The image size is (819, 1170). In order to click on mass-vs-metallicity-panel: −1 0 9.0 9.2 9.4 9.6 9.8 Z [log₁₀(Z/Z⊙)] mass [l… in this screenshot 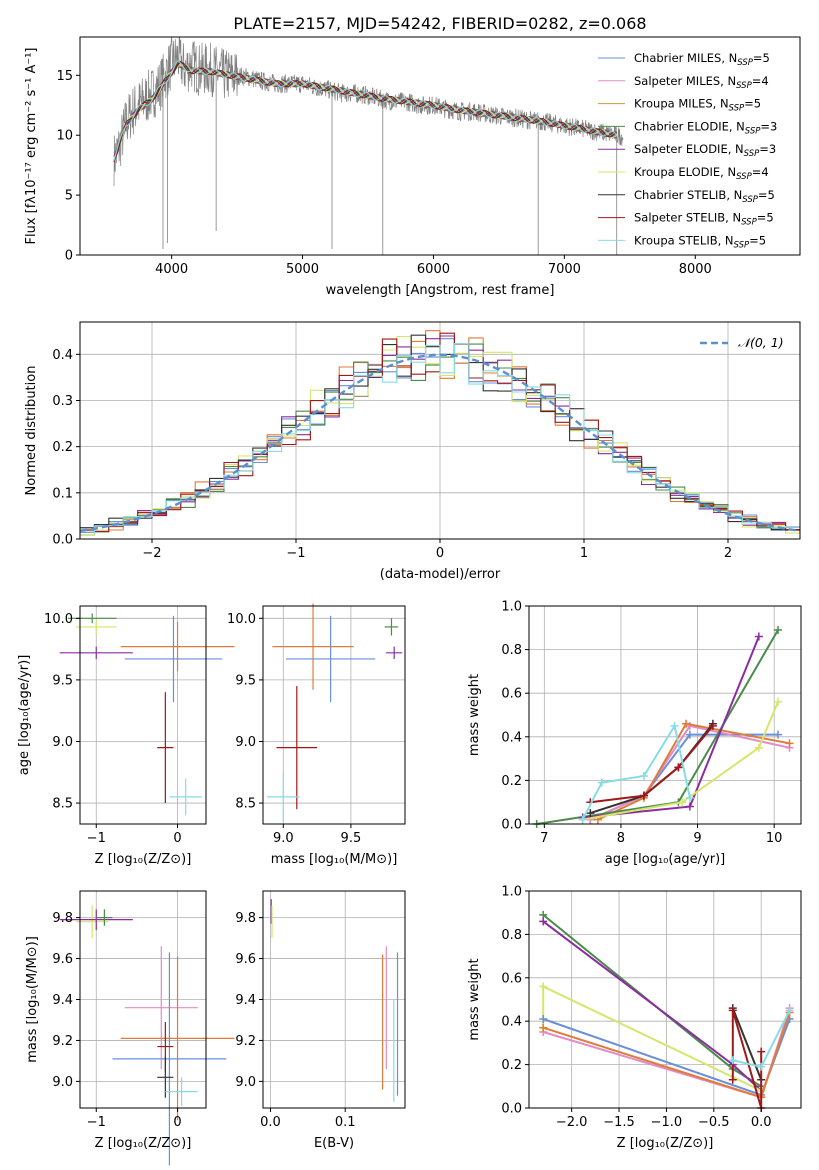, I will do `click(130, 1028)`.